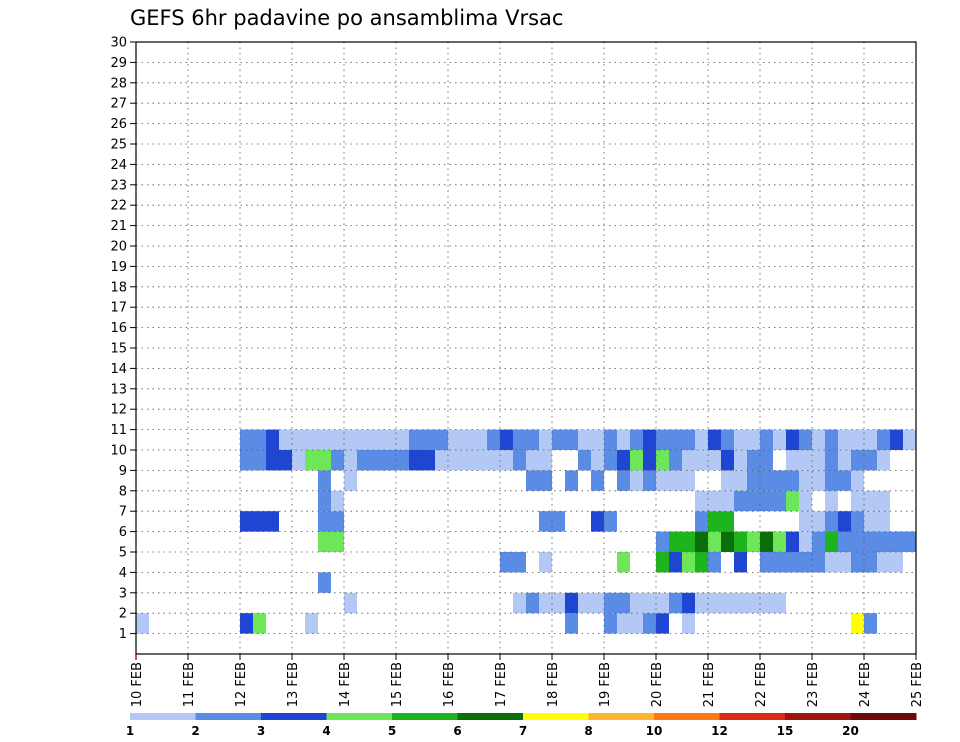  I want to click on x-tick-label: 12 FEB, so click(241, 684).